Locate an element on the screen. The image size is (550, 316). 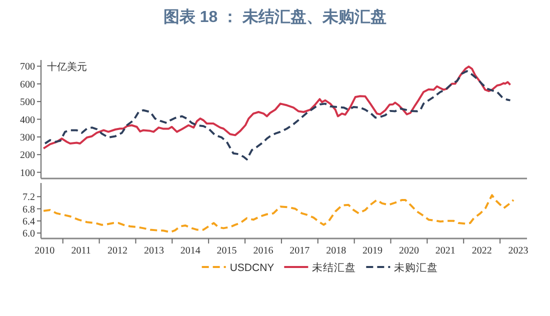
x-tick-label: 2018 is located at coordinates (336, 251).